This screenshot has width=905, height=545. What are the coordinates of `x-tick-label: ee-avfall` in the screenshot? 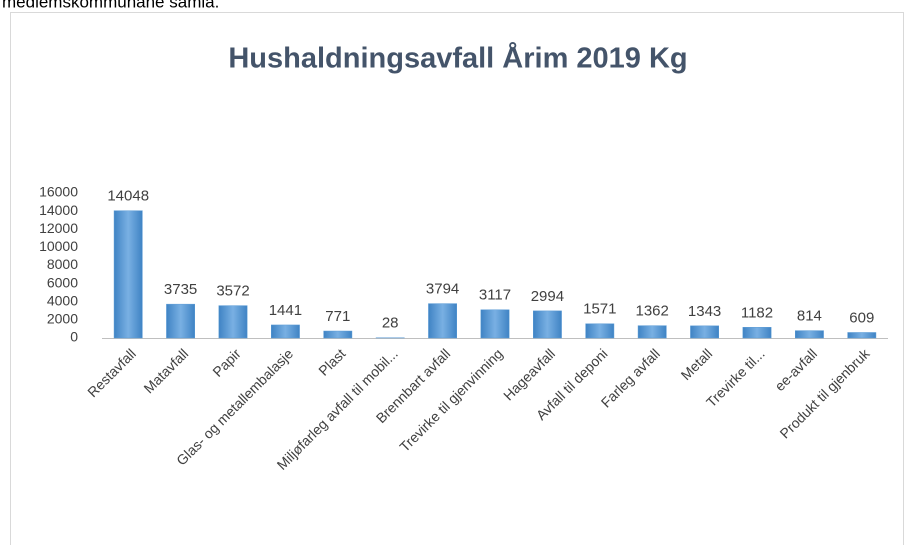 It's located at (795, 369).